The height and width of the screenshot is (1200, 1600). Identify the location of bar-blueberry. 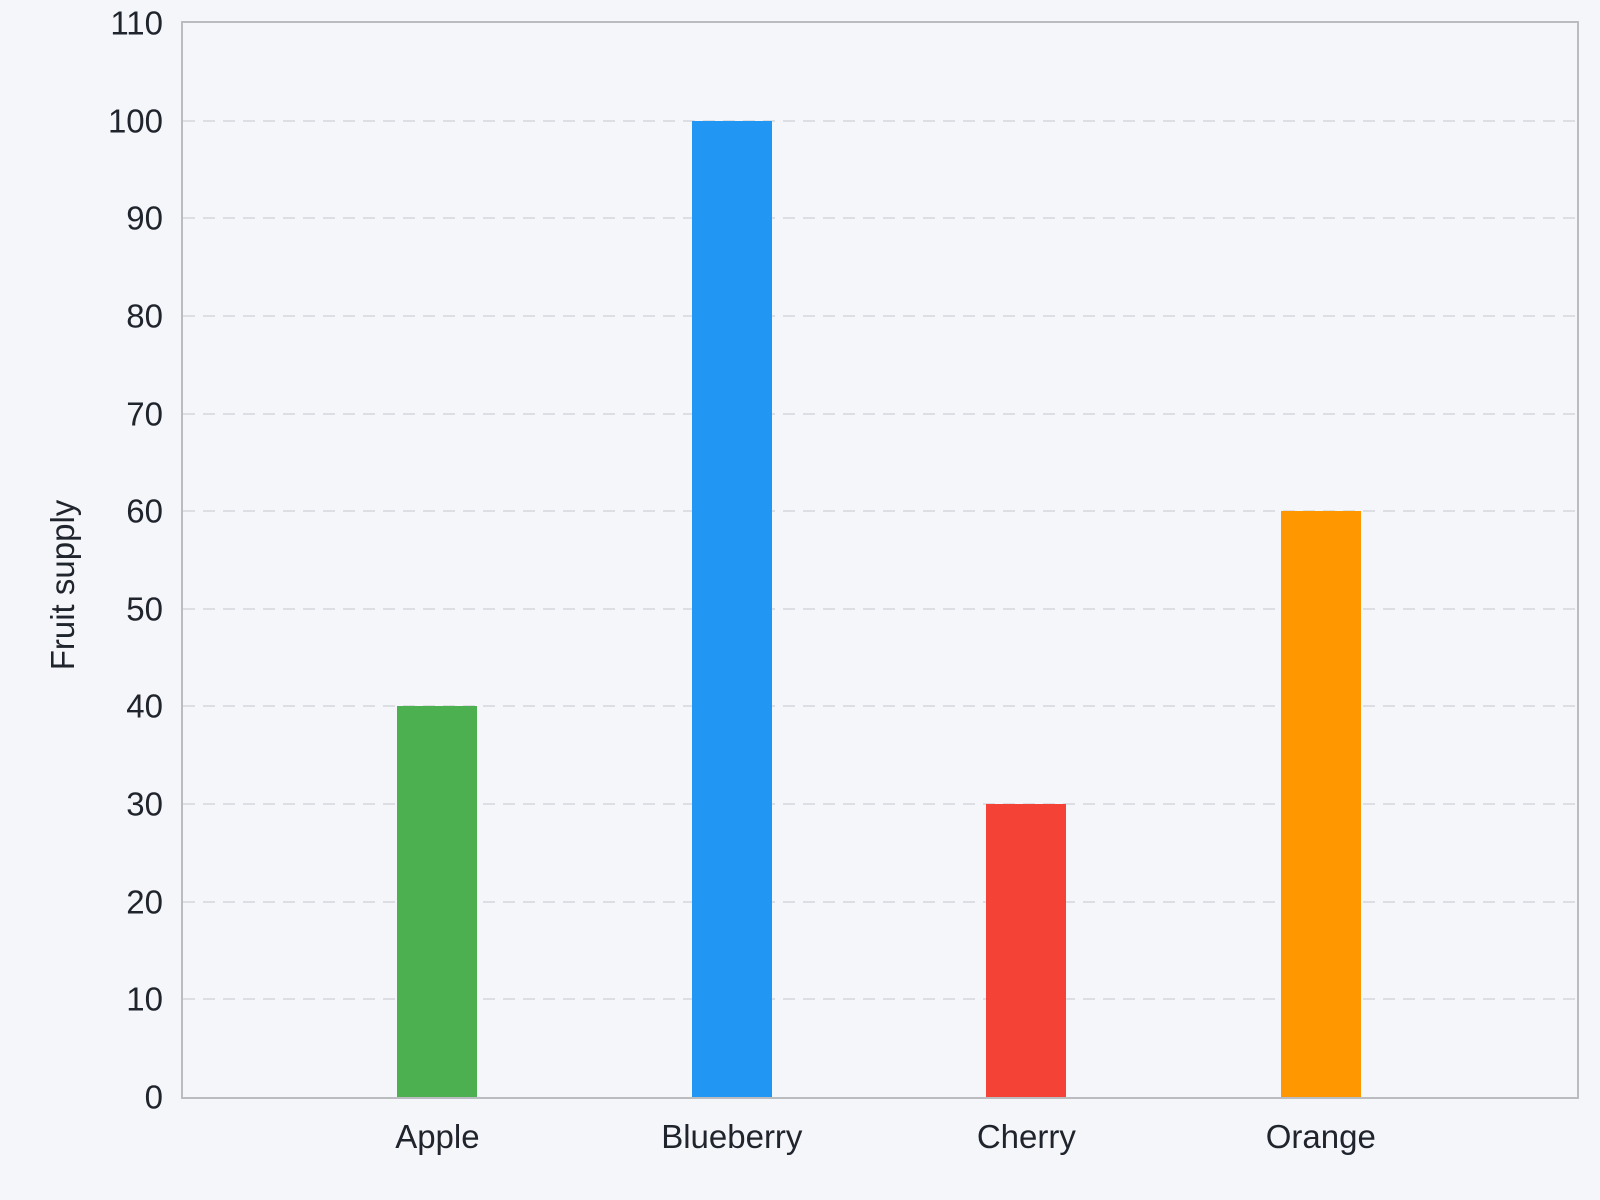
(731, 608).